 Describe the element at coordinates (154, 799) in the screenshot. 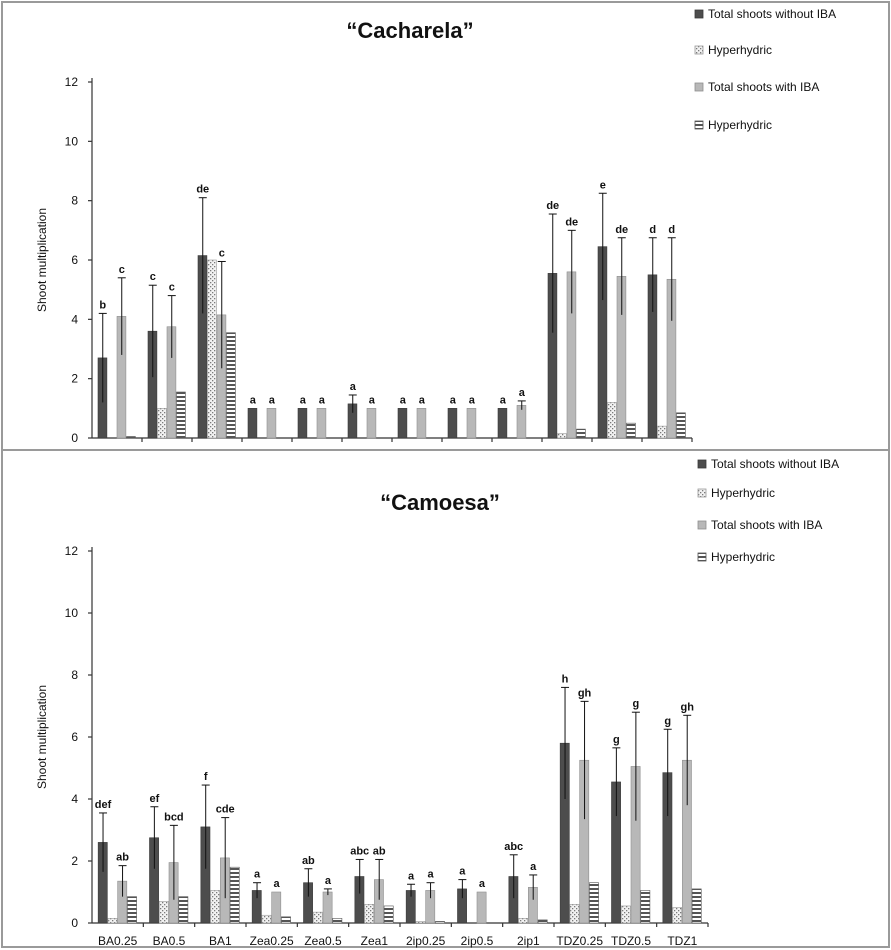

I see `significance-label: ef` at that location.